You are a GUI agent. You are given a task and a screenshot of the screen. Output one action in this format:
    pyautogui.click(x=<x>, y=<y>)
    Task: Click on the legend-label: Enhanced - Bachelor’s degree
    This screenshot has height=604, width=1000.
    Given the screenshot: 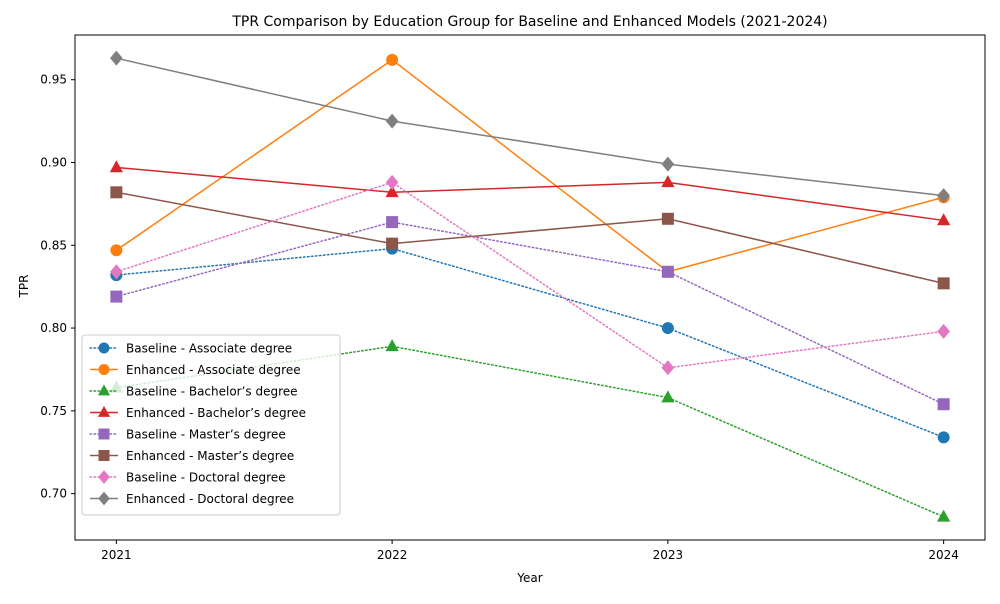 What is the action you would take?
    pyautogui.click(x=216, y=413)
    